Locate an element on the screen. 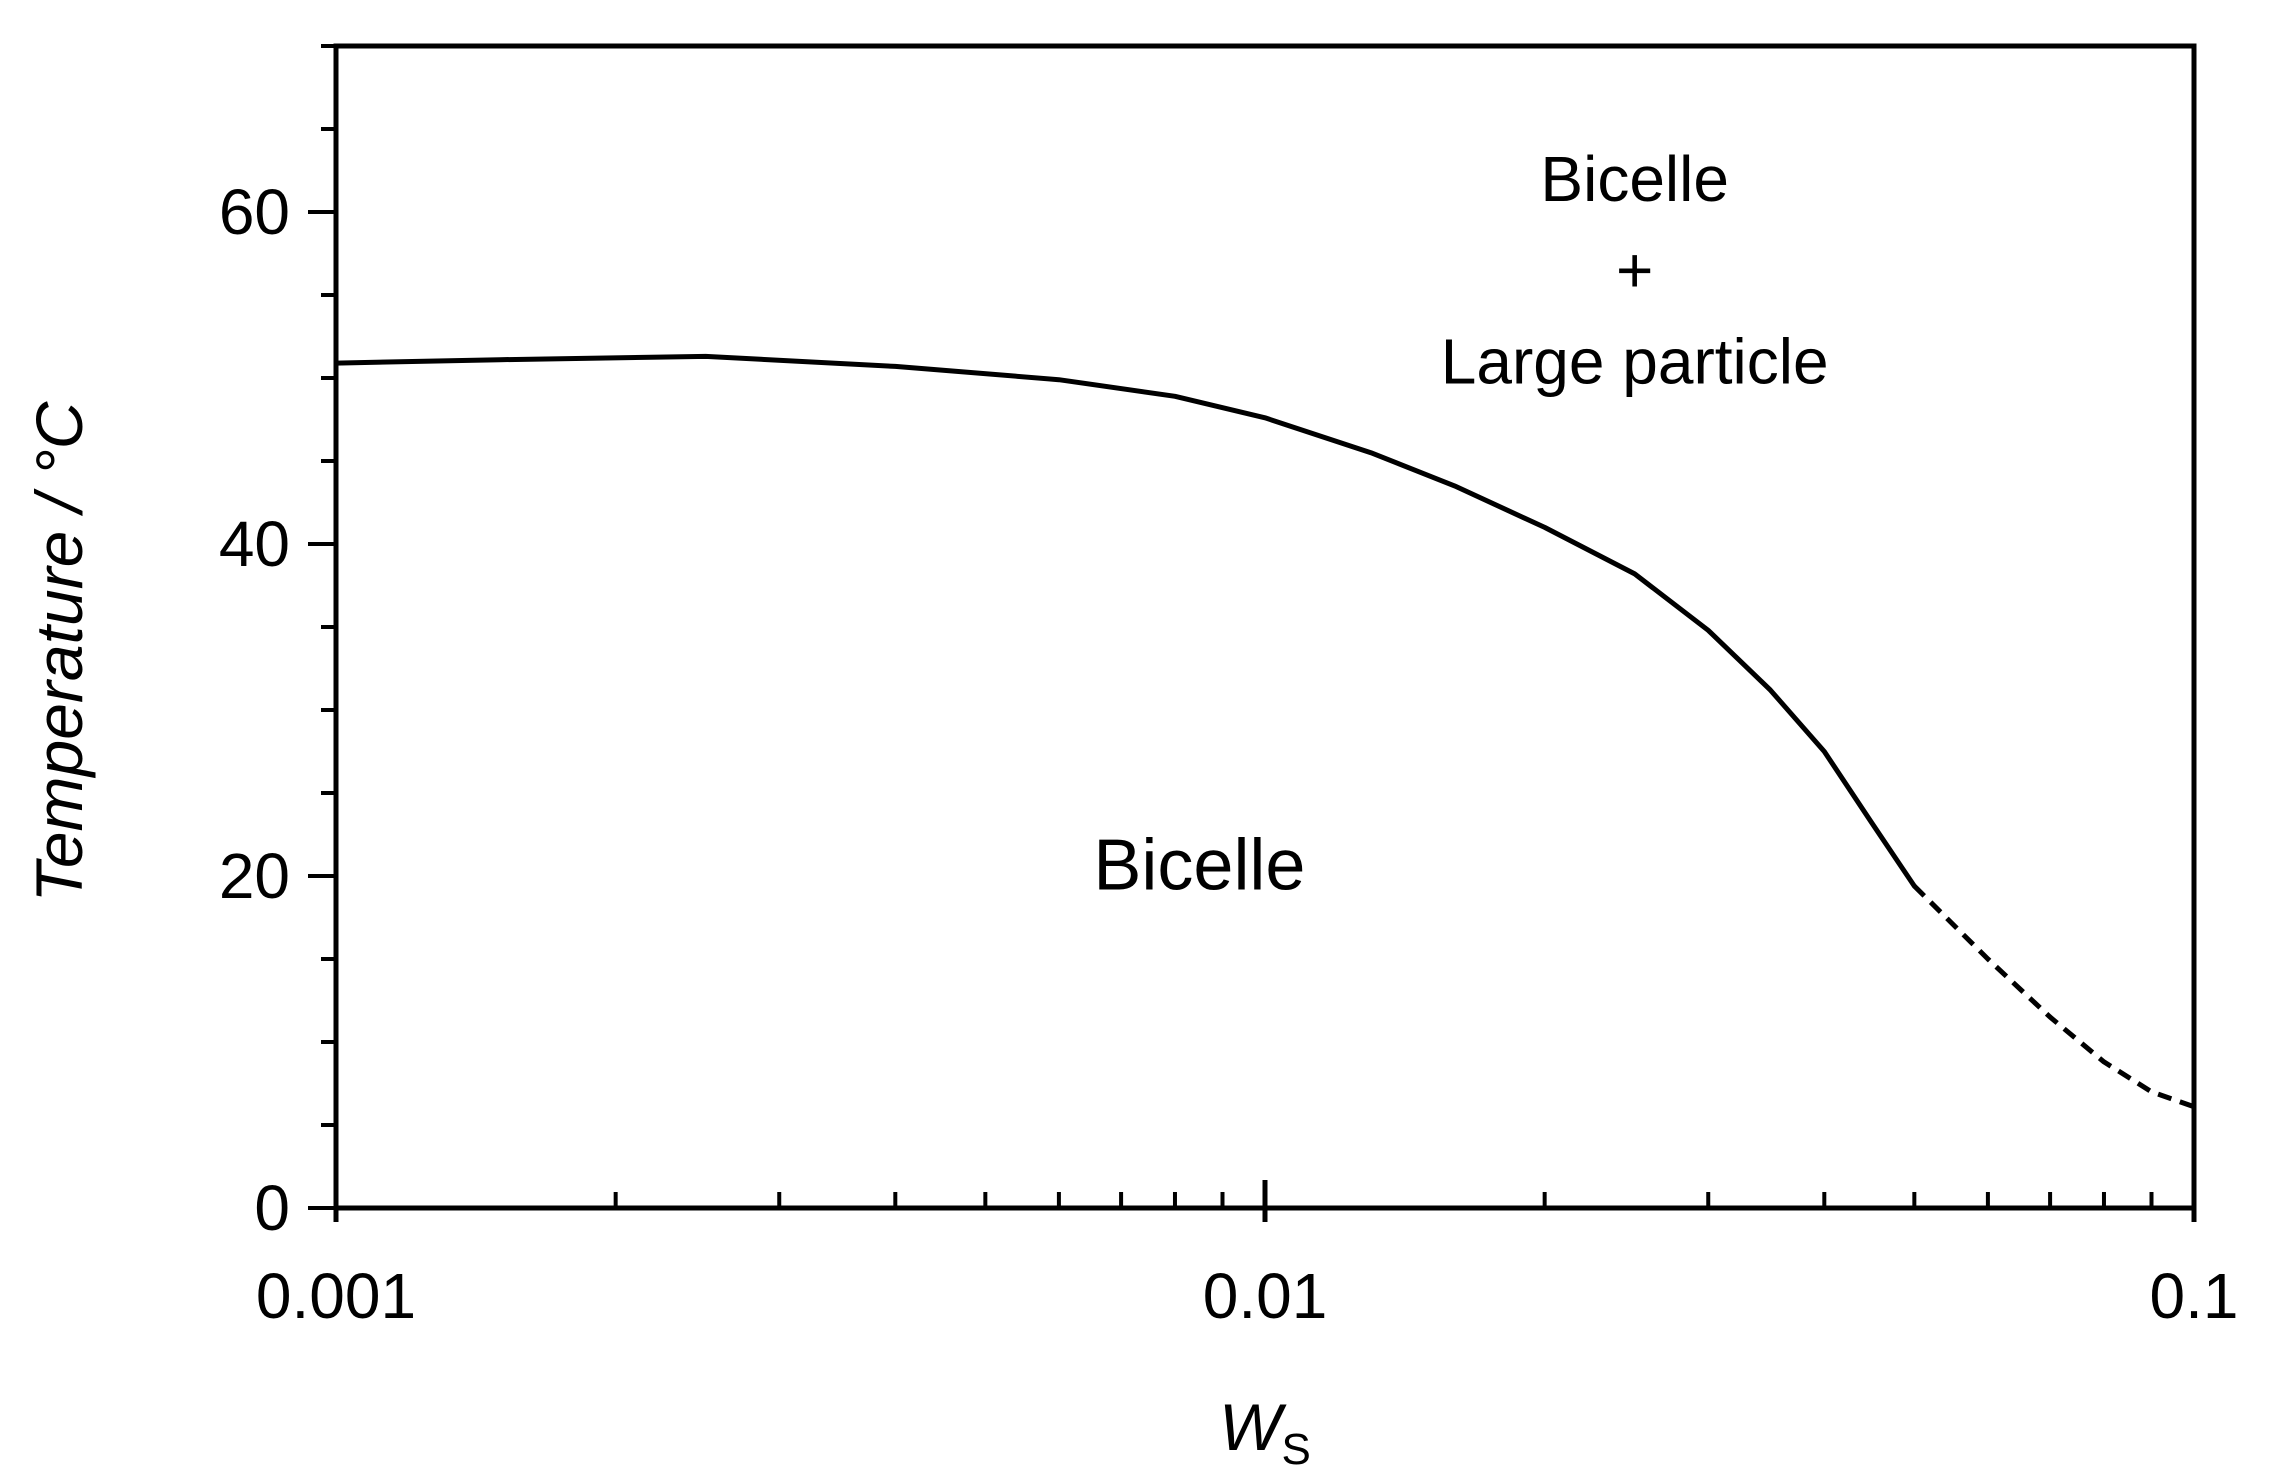 This screenshot has width=2272, height=1469. x-tick-label: 0.01 is located at coordinates (1265, 1296).